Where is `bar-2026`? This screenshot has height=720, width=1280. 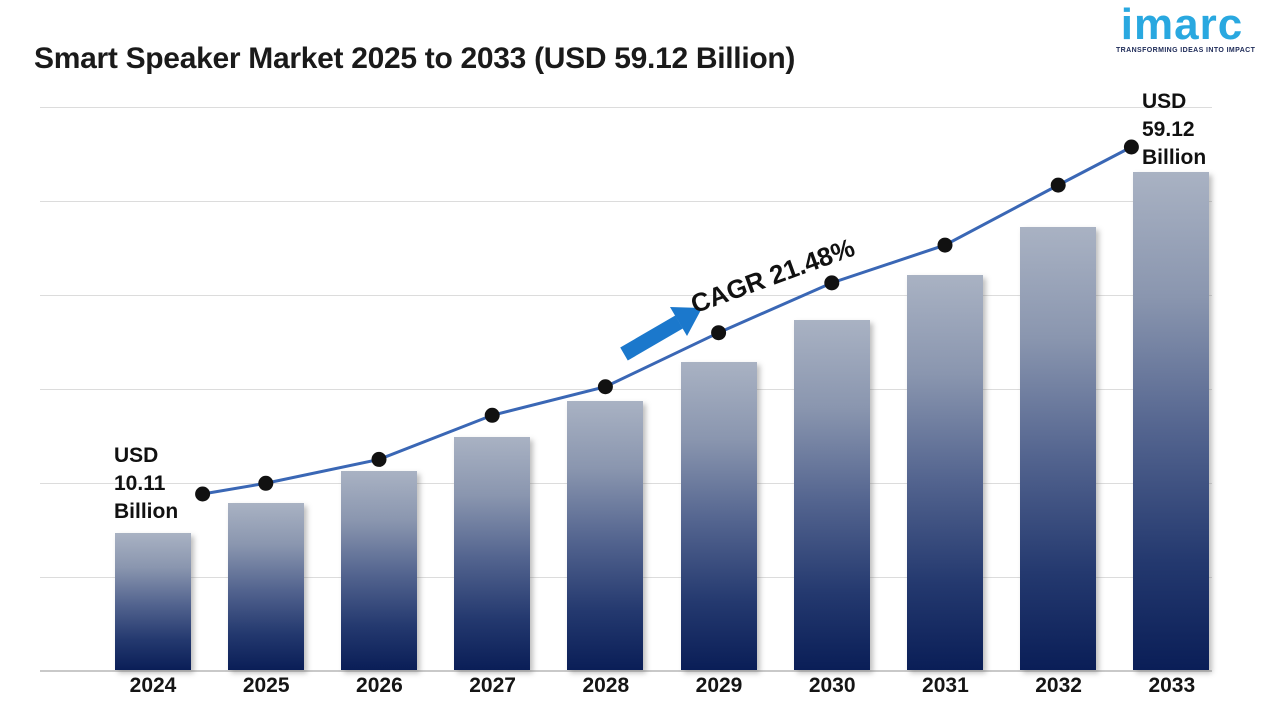
bar-2026 is located at coordinates (379, 570).